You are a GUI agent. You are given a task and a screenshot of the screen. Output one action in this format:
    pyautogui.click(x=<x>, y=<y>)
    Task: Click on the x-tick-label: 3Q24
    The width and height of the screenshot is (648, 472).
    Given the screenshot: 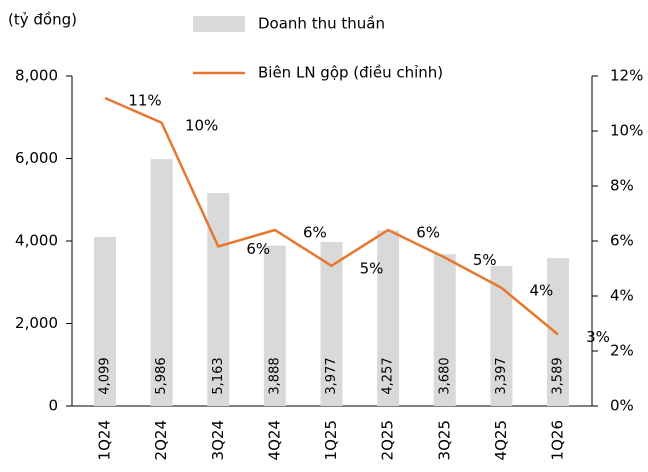 What is the action you would take?
    pyautogui.click(x=218, y=440)
    